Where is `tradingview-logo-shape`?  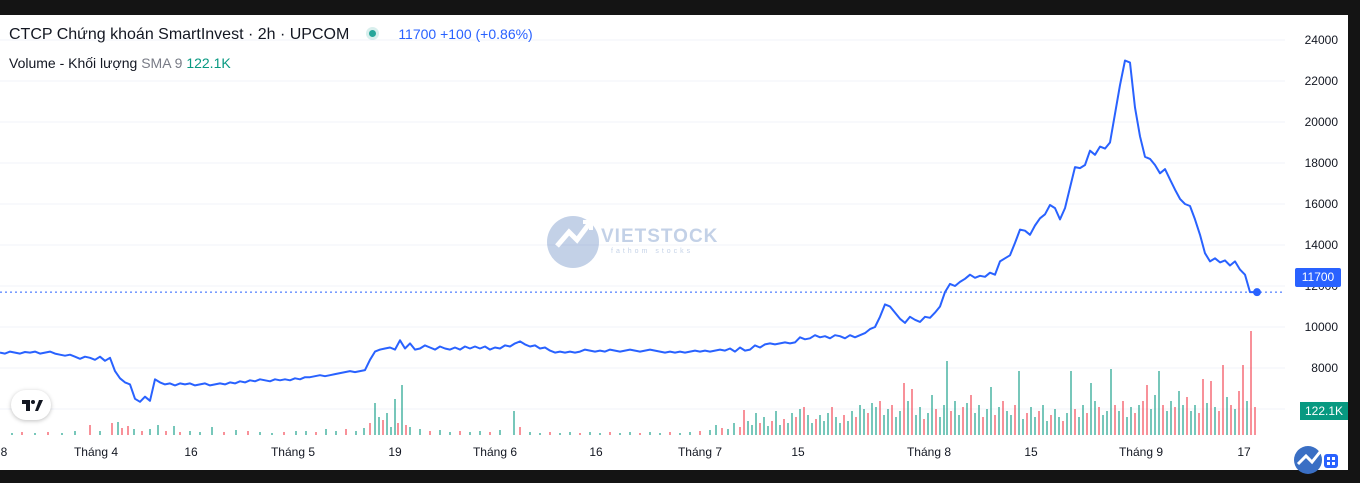
tradingview-logo-shape is located at coordinates (32, 405).